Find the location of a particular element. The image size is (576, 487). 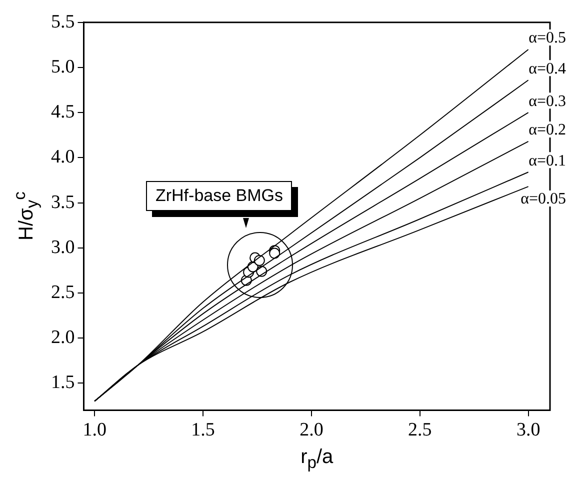

series-label: α=0.05 is located at coordinates (543, 199).